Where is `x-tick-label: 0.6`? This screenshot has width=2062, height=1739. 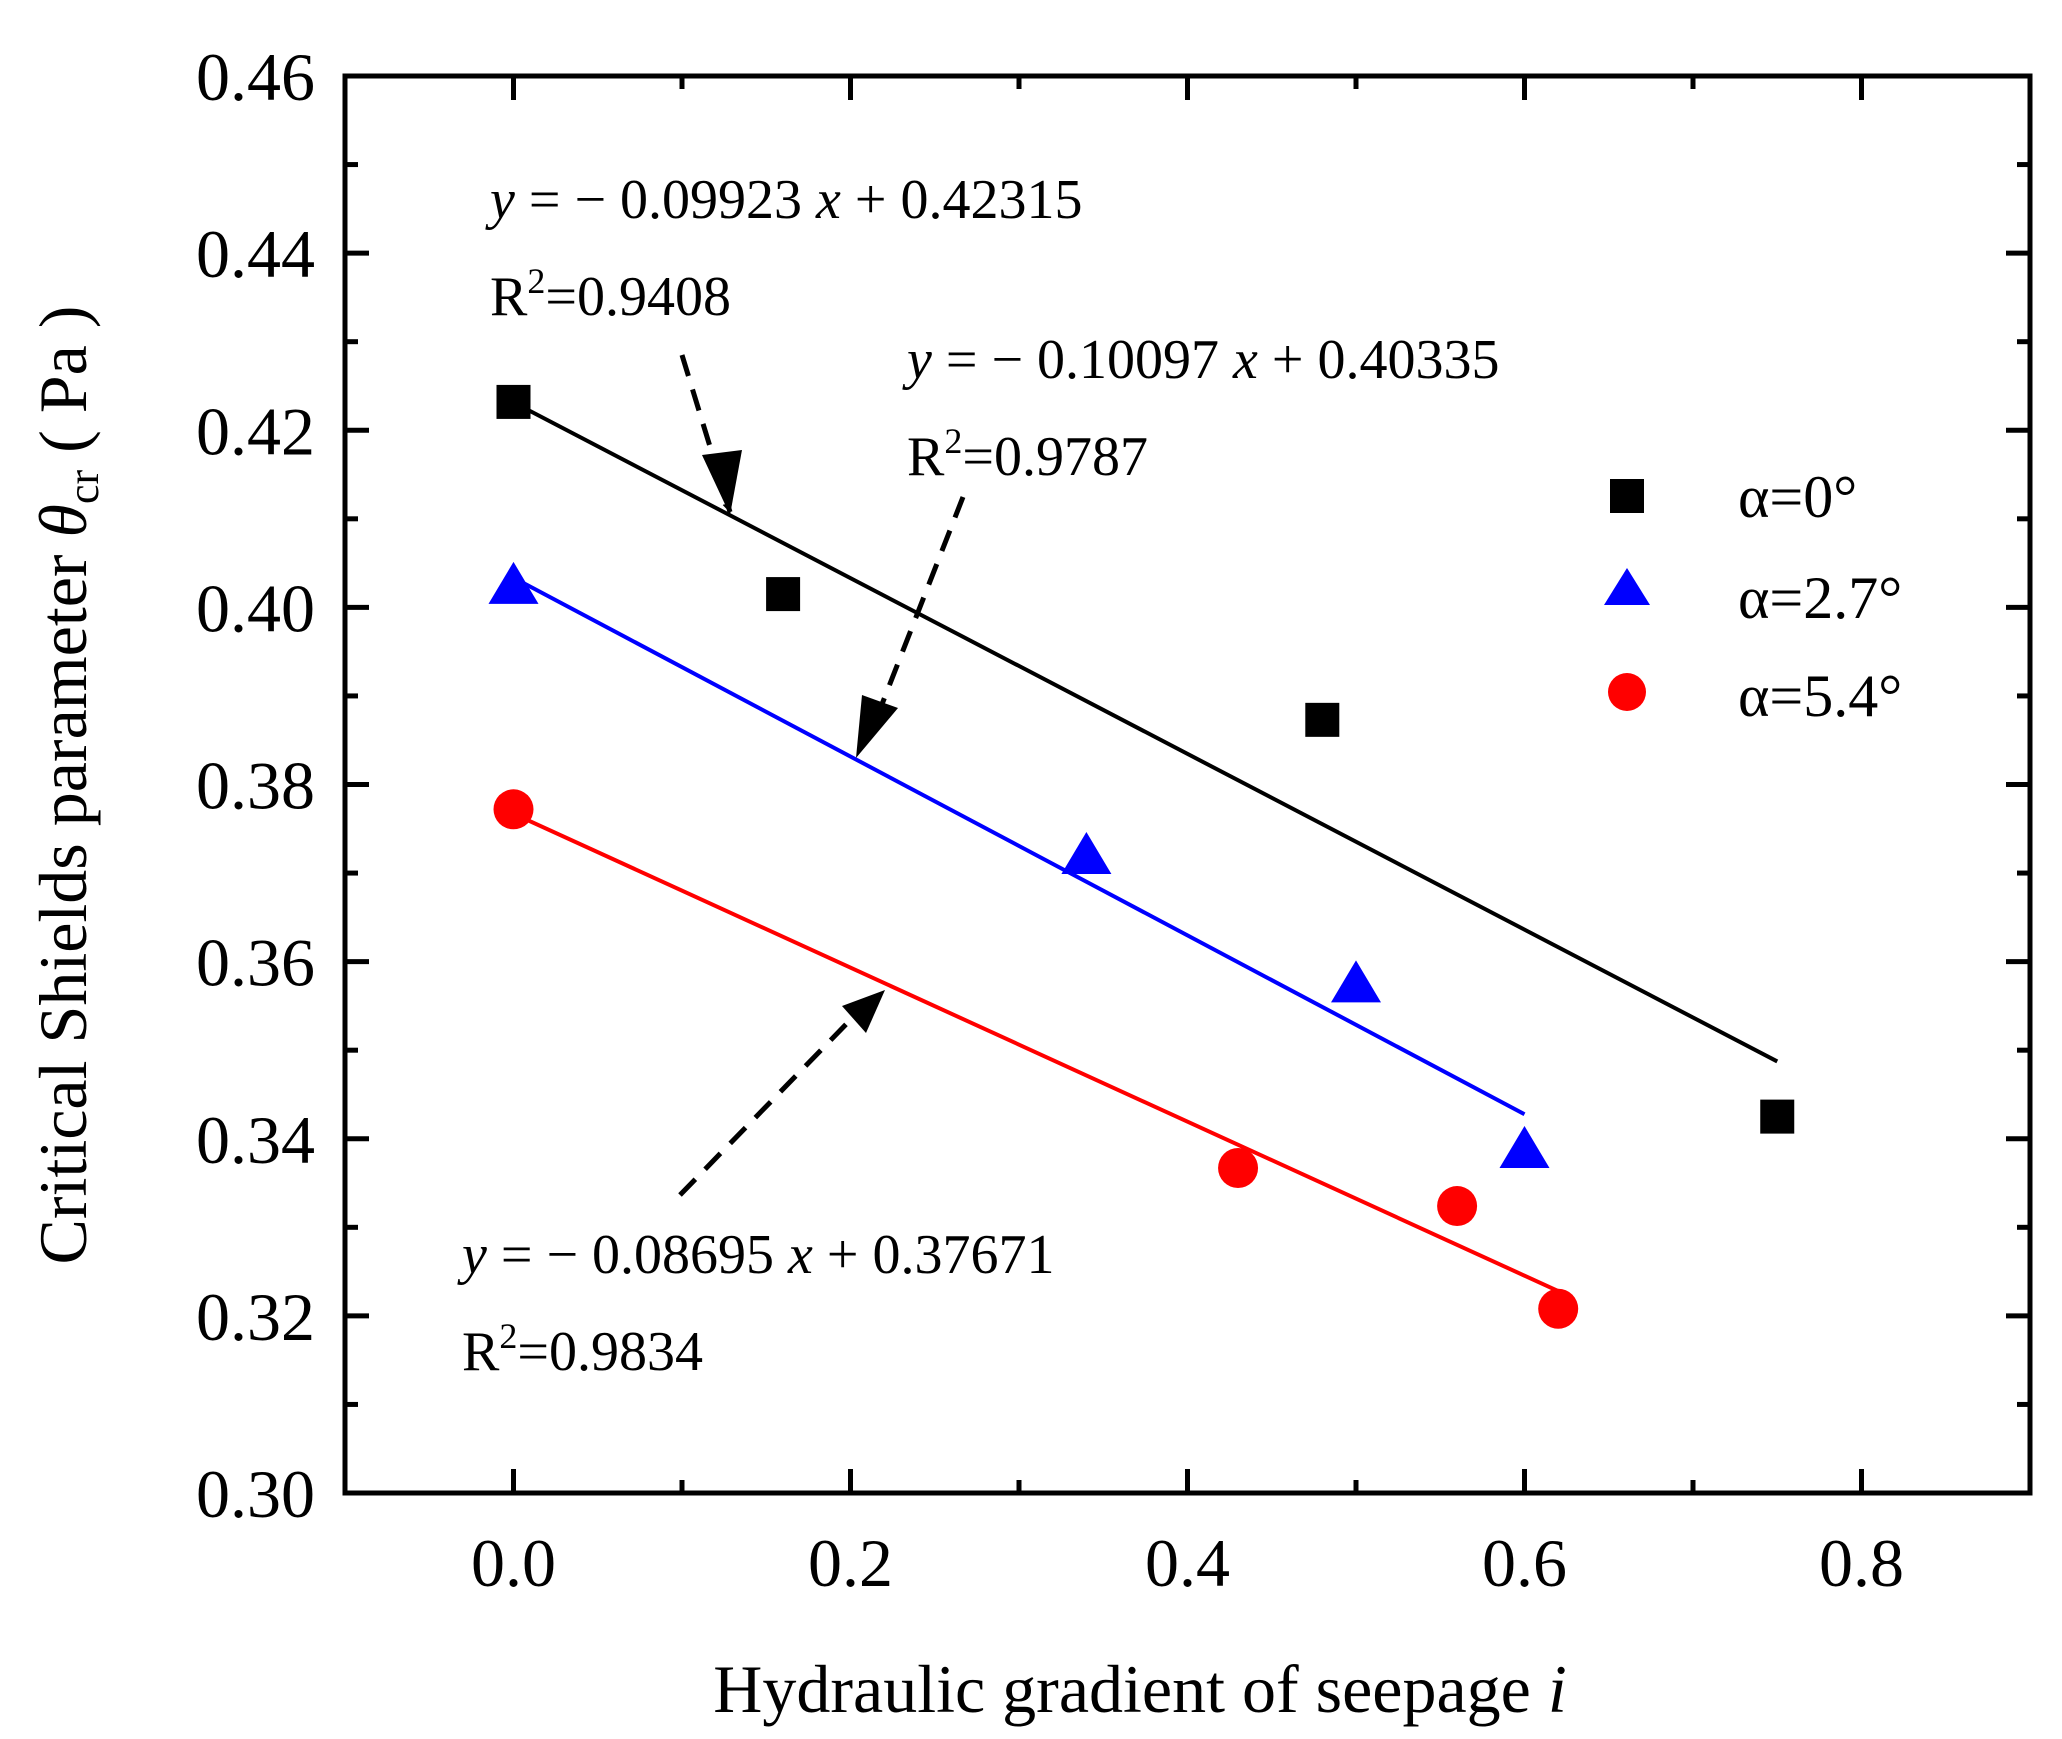 x-tick-label: 0.6 is located at coordinates (1524, 1563).